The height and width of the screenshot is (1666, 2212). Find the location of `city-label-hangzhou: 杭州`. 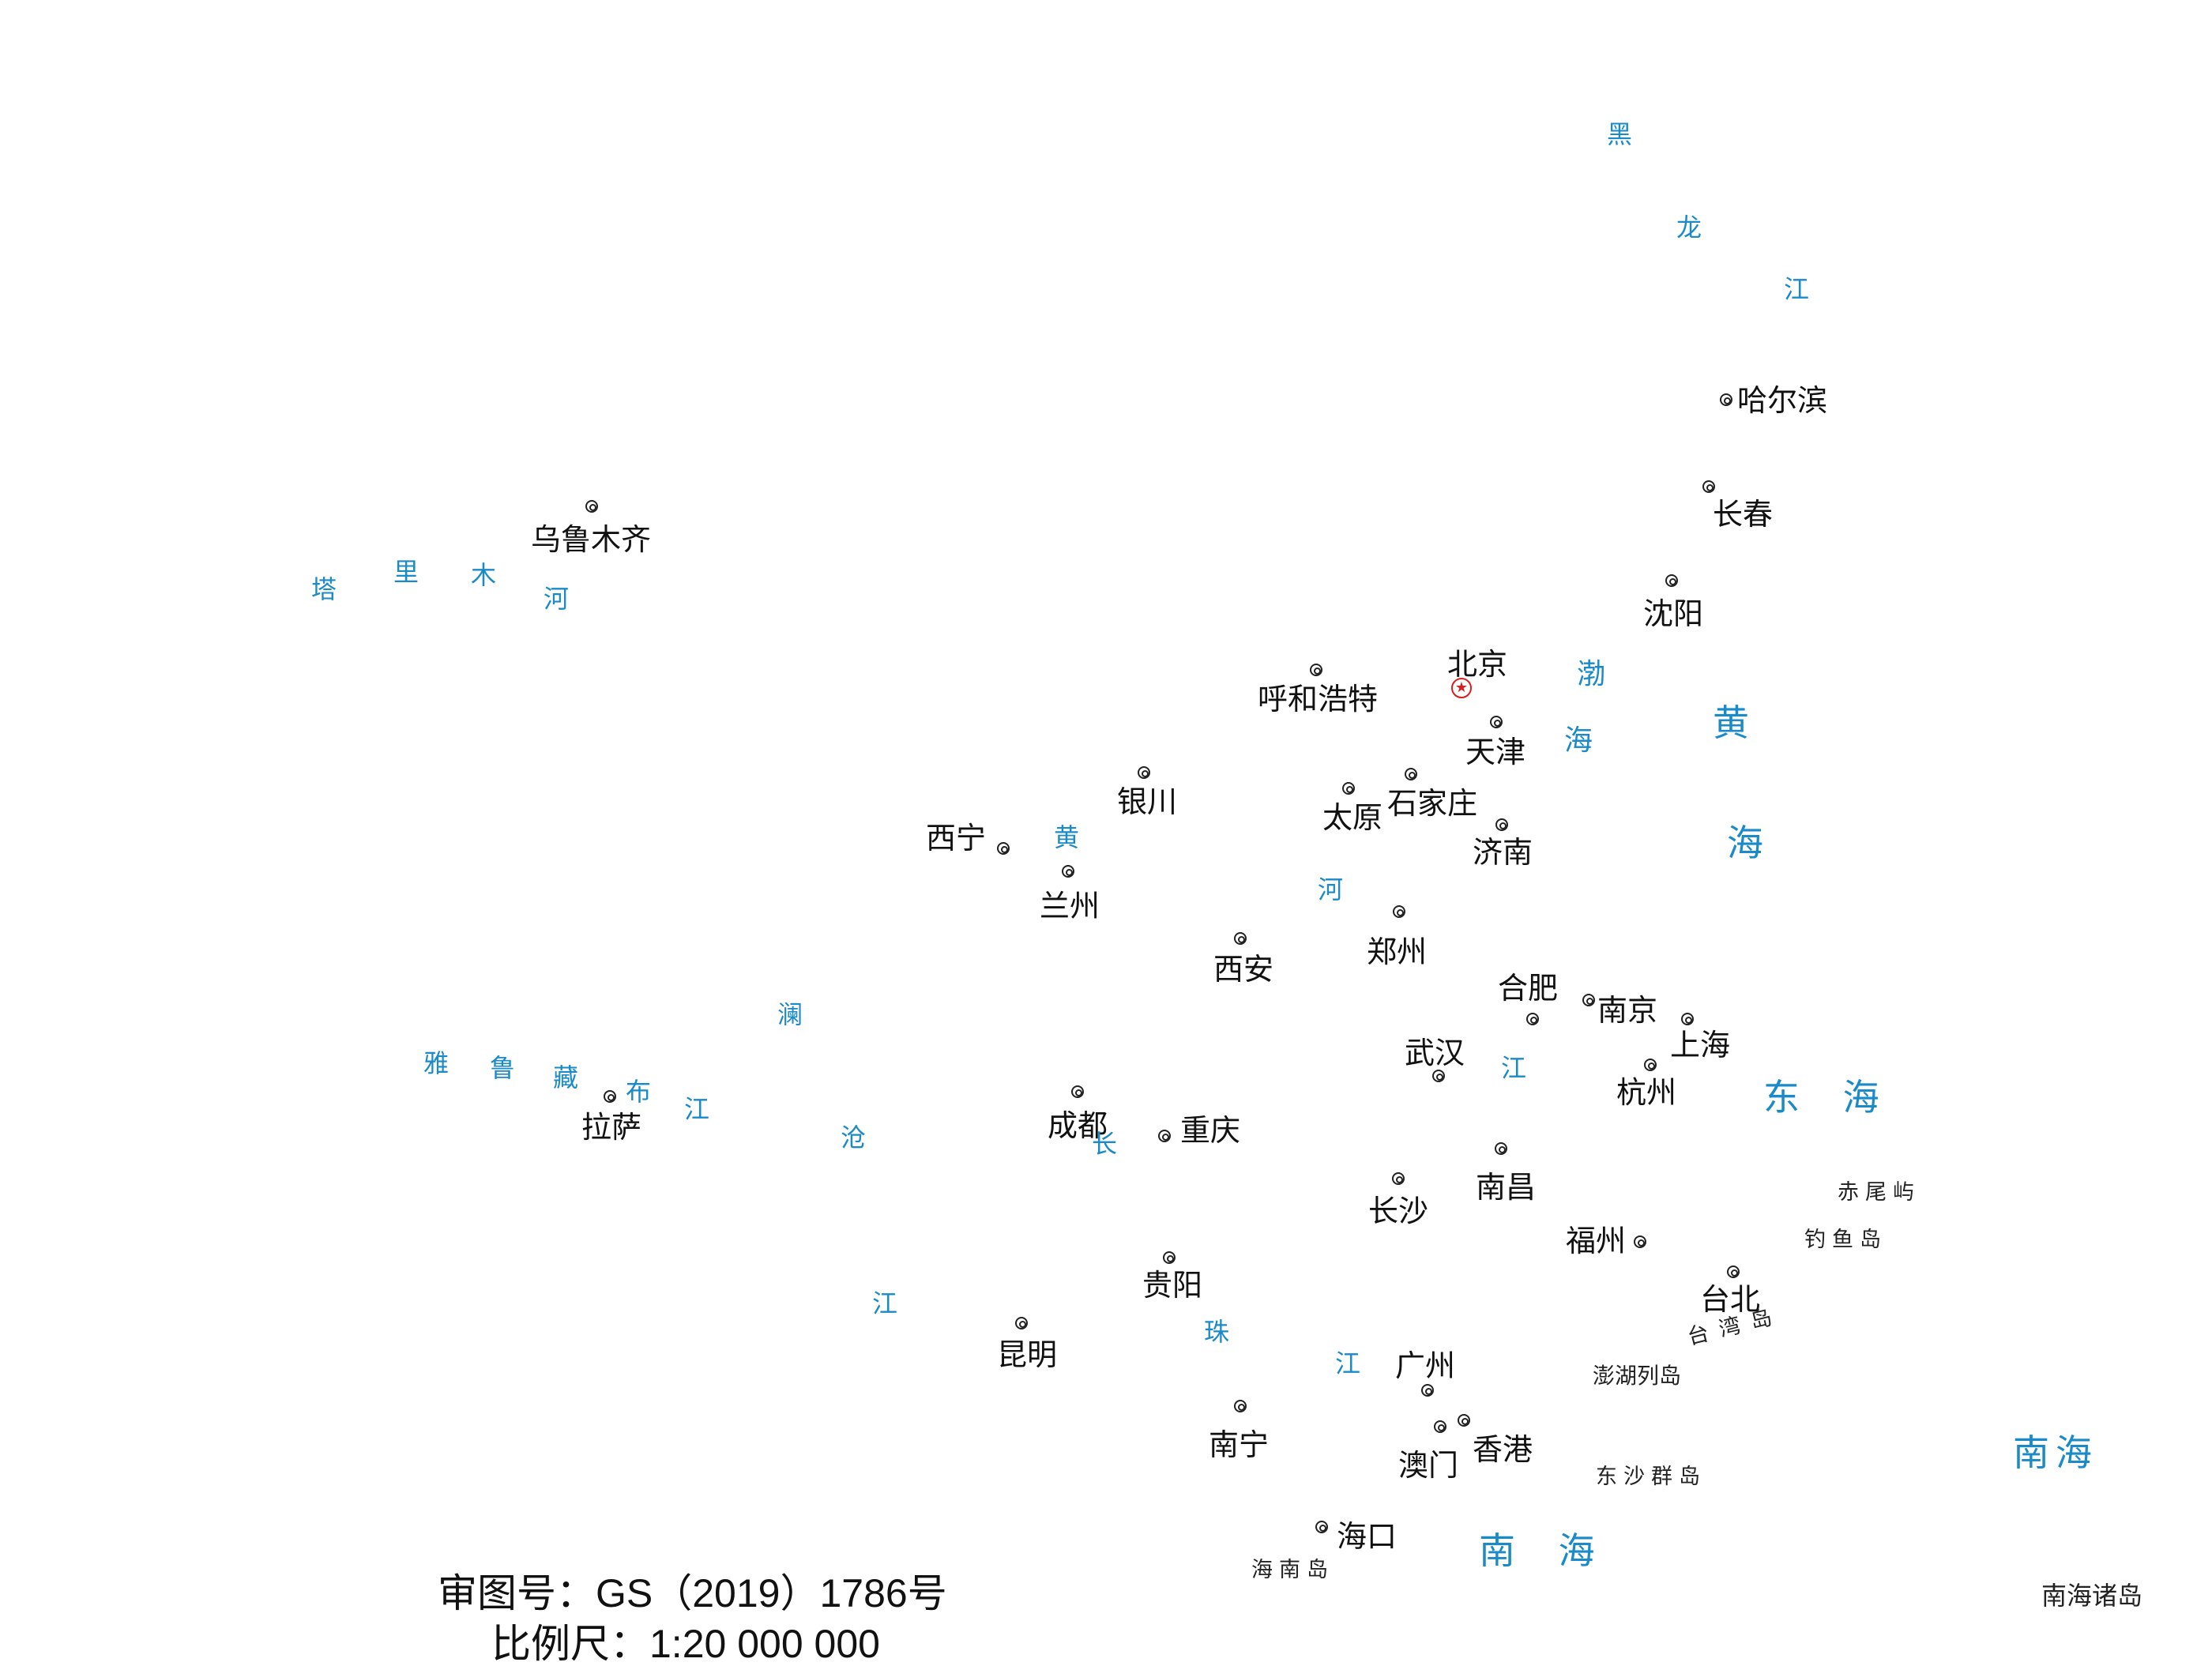

city-label-hangzhou: 杭州 is located at coordinates (1647, 1092).